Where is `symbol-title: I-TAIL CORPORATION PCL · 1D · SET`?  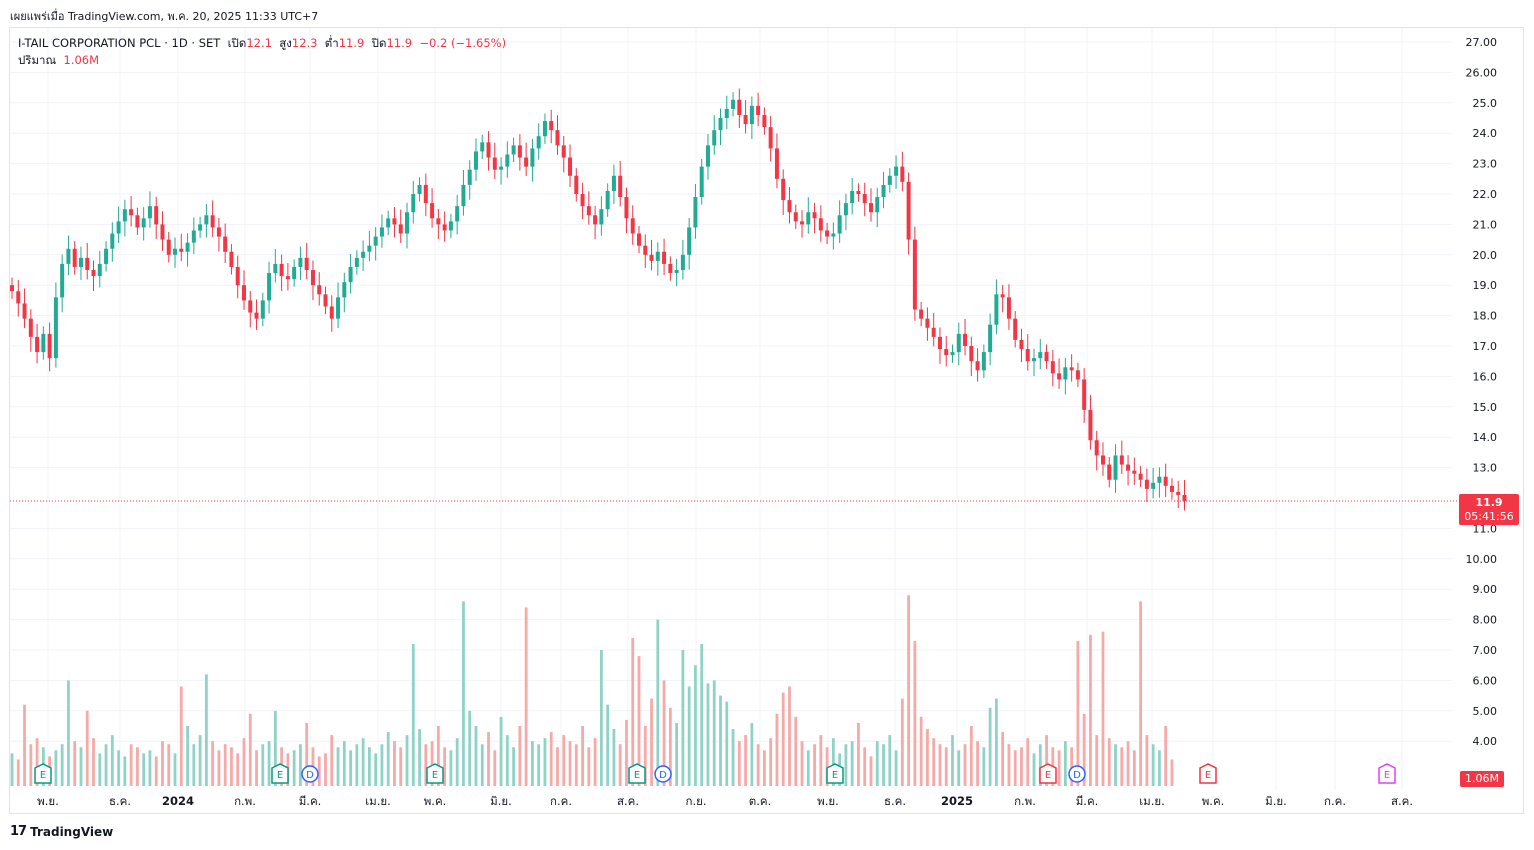 symbol-title: I-TAIL CORPORATION PCL · 1D · SET is located at coordinates (119, 43).